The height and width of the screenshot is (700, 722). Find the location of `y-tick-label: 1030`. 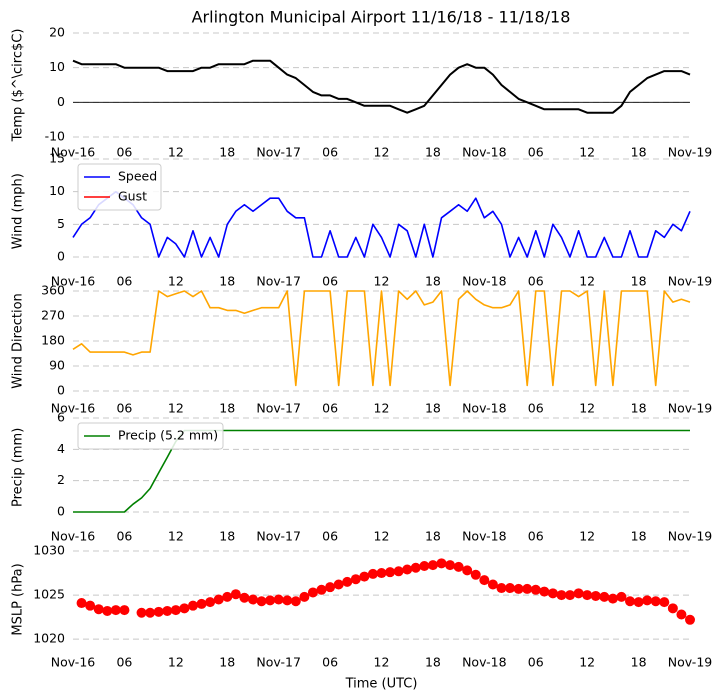

y-tick-label: 1030 is located at coordinates (49, 550).